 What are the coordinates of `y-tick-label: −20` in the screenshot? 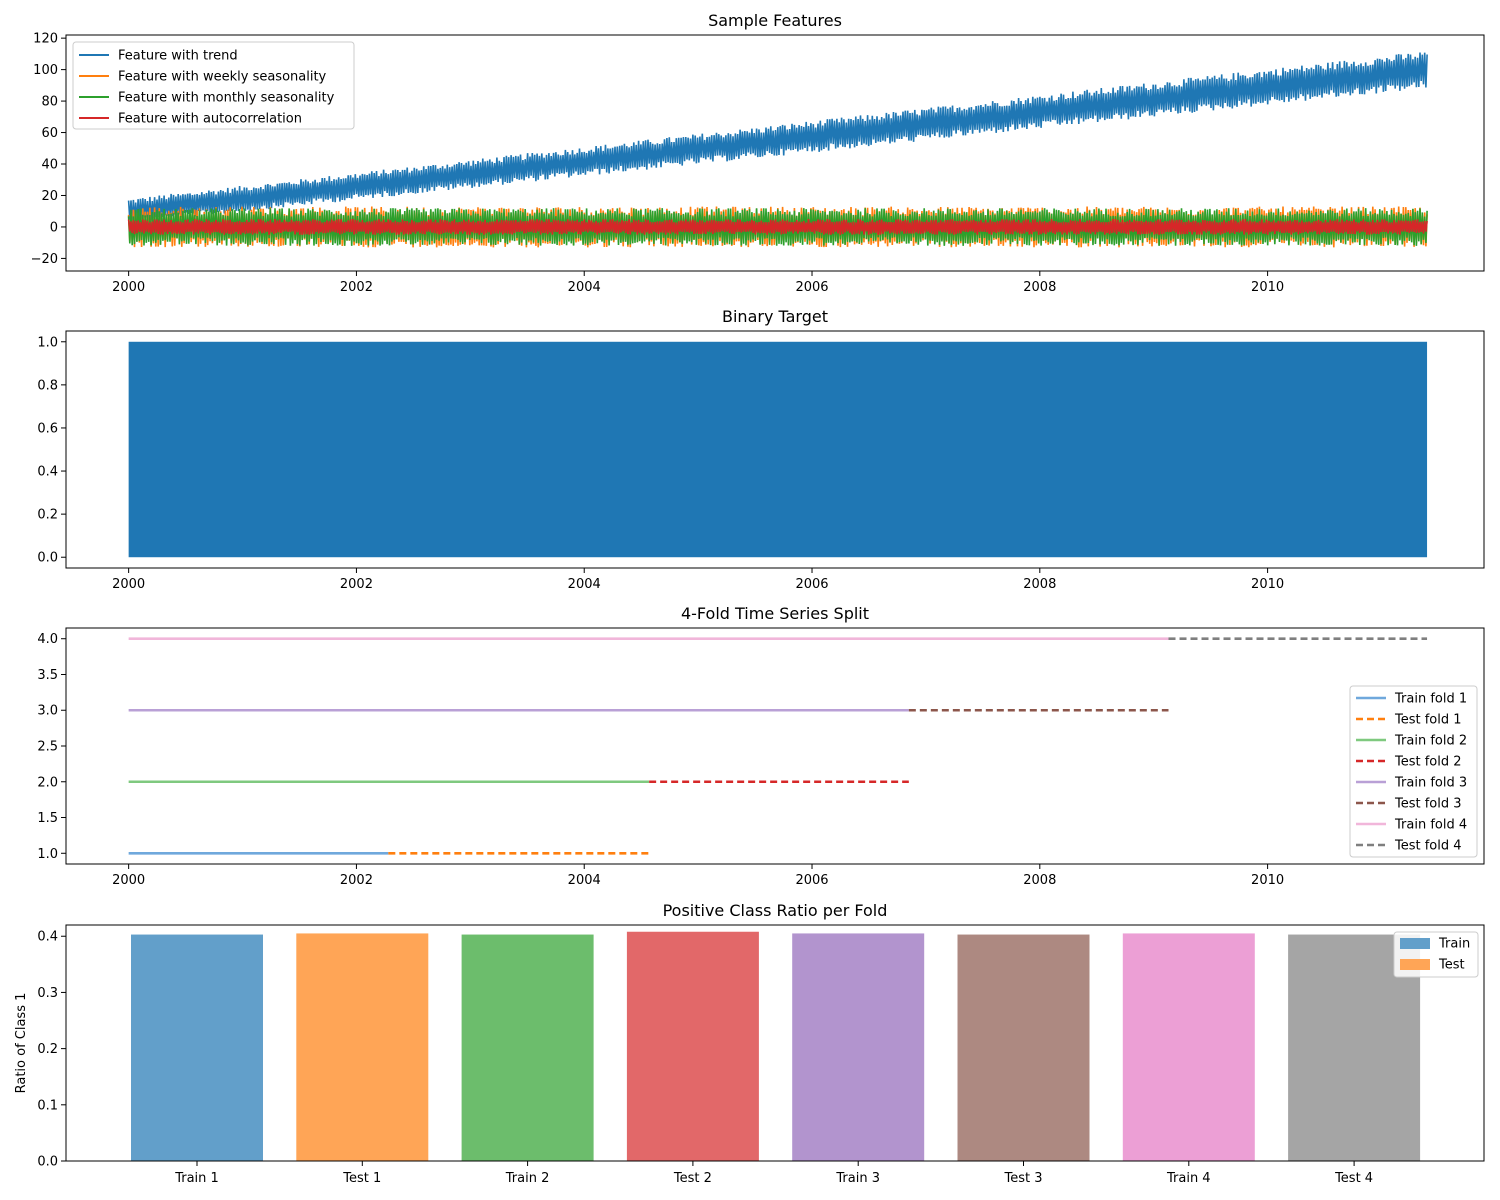 It's located at (44, 259).